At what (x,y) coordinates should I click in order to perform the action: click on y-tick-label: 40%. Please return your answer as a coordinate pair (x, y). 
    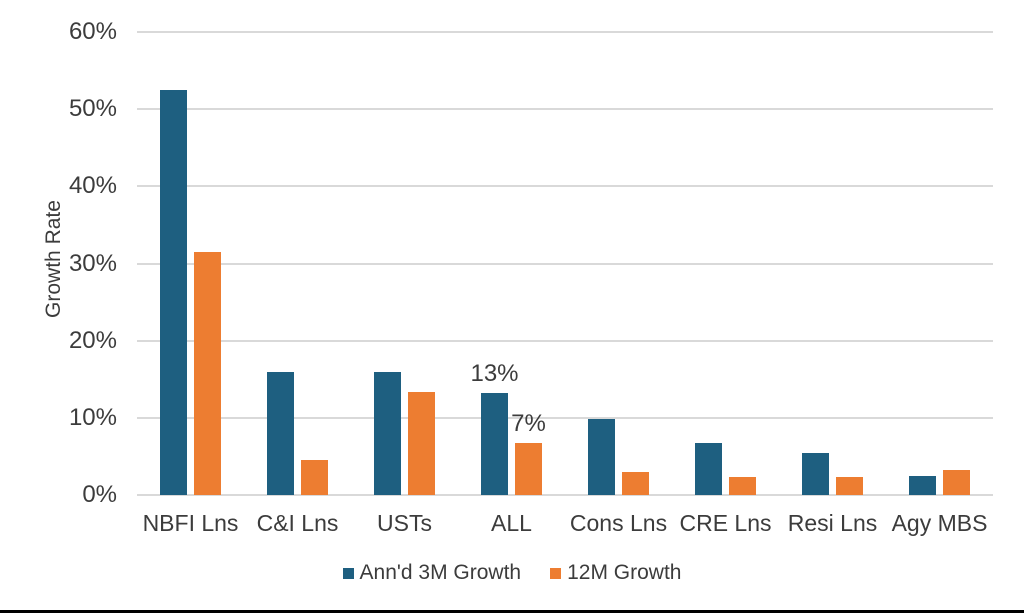
    Looking at the image, I should click on (92, 186).